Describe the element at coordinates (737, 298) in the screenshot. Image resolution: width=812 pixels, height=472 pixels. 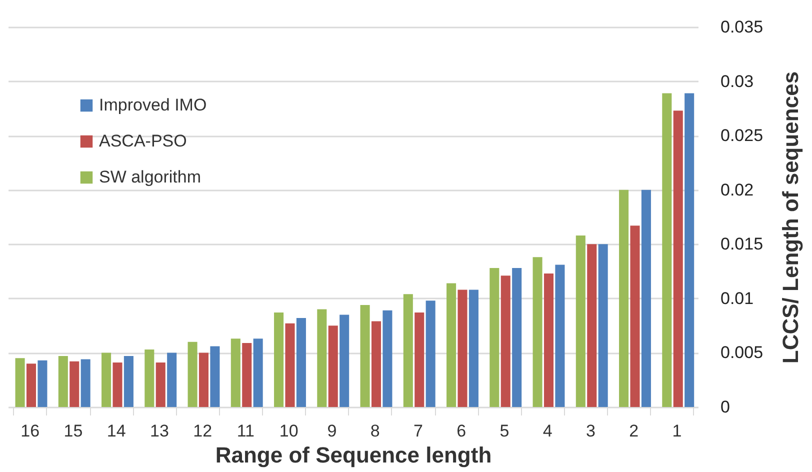
I see `y-tick-label: 0.01` at that location.